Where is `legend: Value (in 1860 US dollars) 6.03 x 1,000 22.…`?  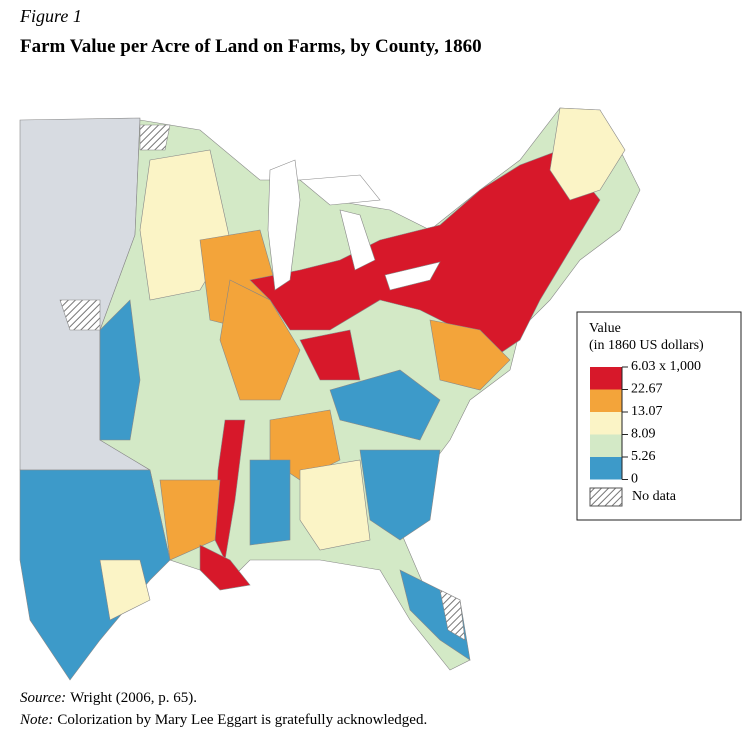
legend: Value (in 1860 US dollars) 6.03 x 1,000 22.… is located at coordinates (646, 414).